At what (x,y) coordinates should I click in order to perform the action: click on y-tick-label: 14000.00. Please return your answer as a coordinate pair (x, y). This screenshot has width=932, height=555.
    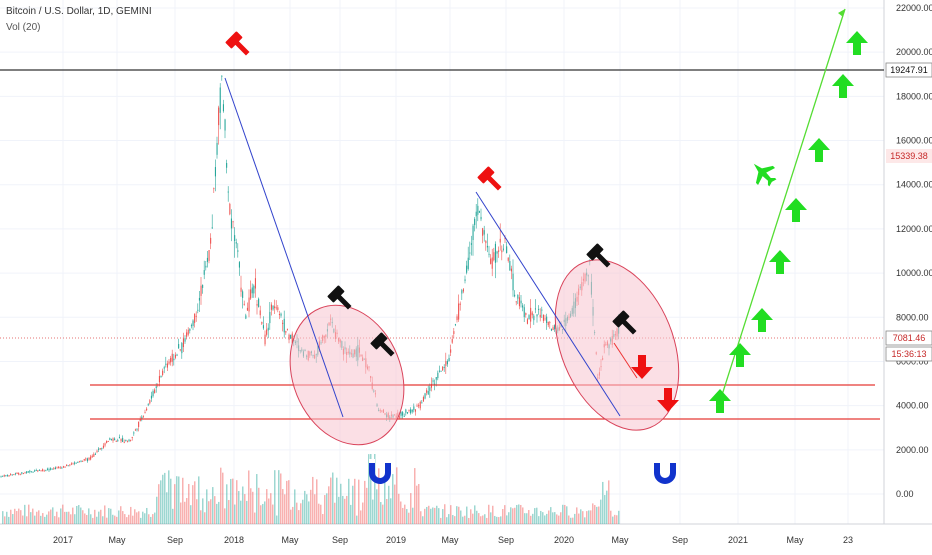
    Looking at the image, I should click on (914, 185).